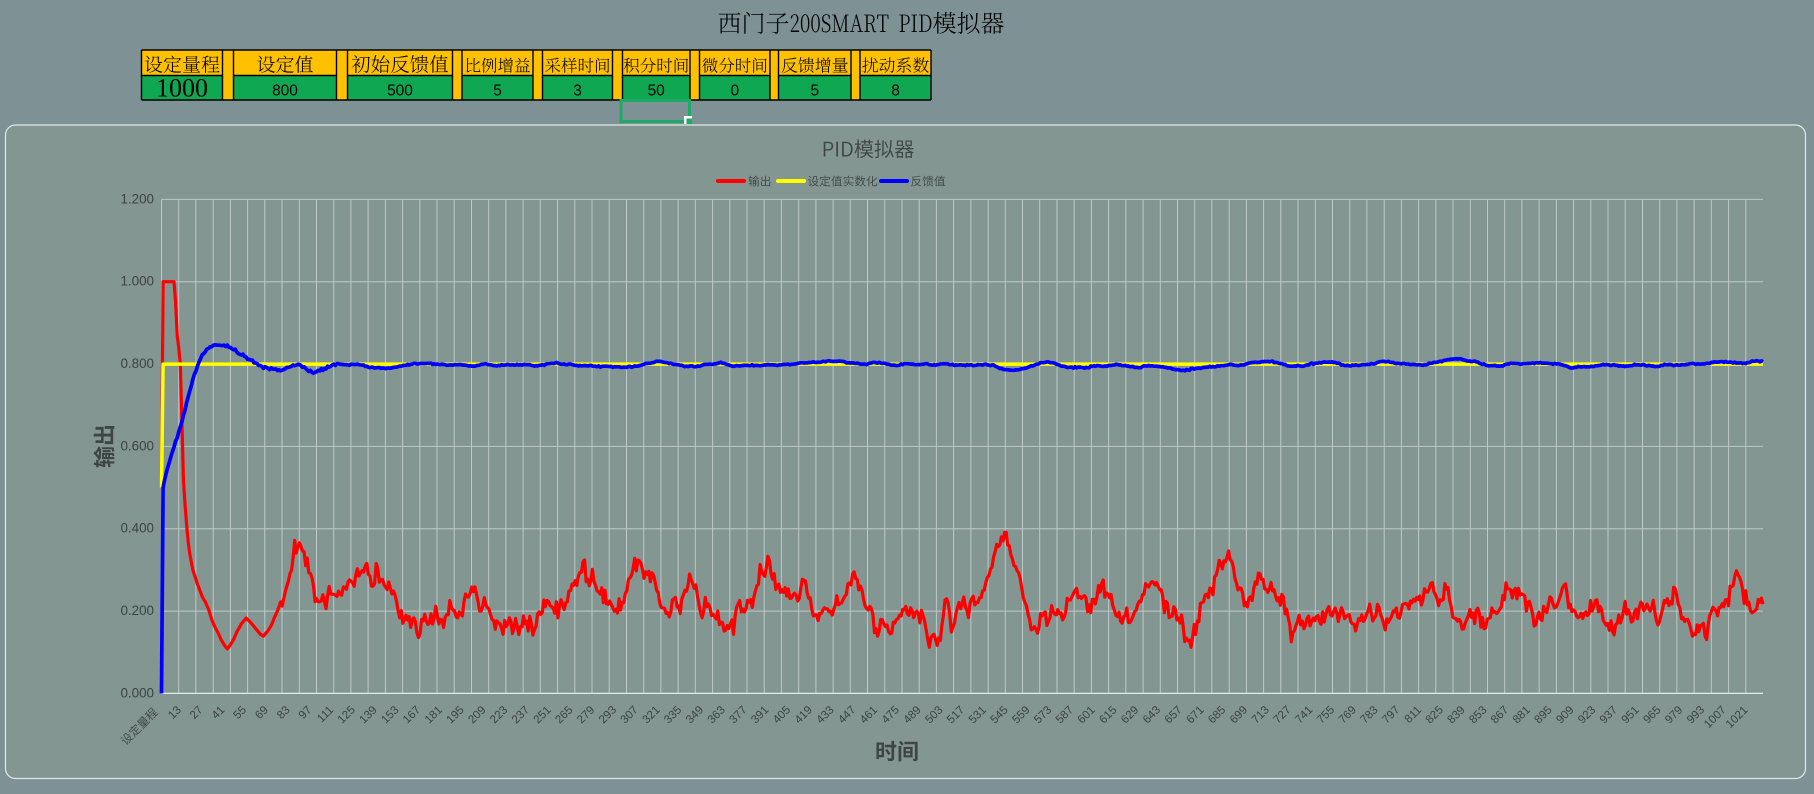 The image size is (1814, 794). Describe the element at coordinates (137, 198) in the screenshot. I see `svg-text: 1.200` at that location.